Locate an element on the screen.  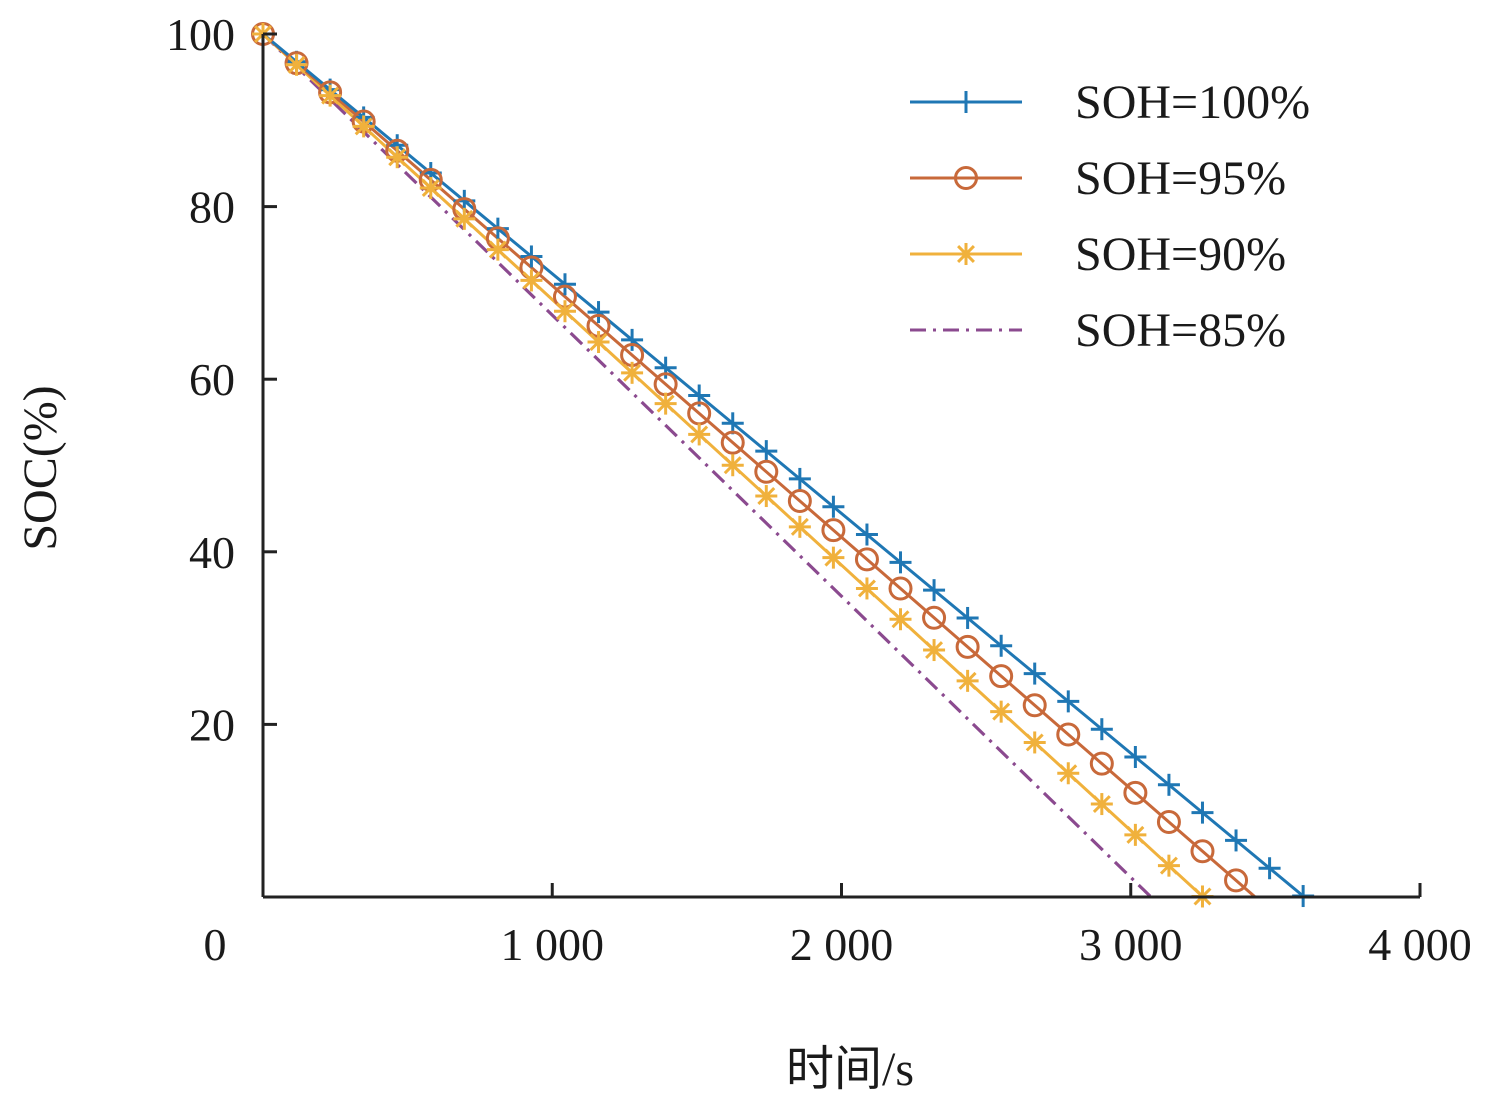
legend-item: SOH=100% is located at coordinates (1110, 102).